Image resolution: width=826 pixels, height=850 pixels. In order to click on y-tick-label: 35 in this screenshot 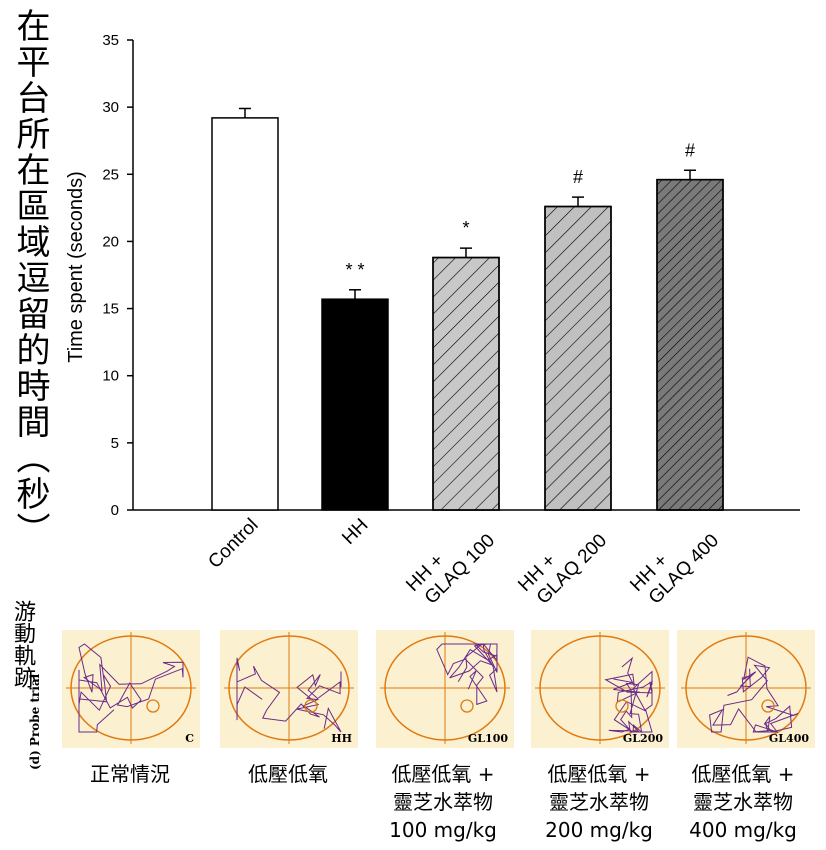, I will do `click(110, 40)`.